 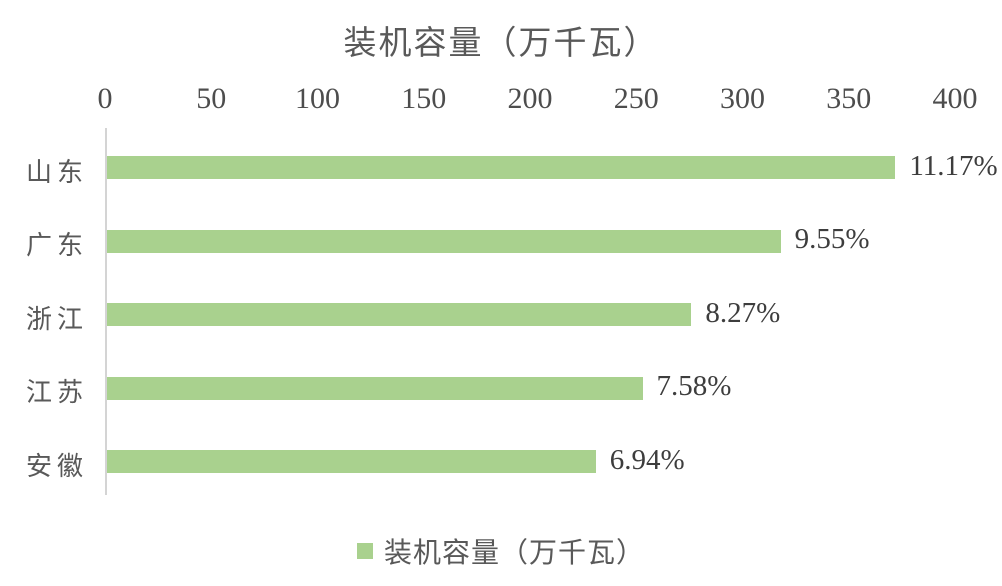 What do you see at coordinates (317, 98) in the screenshot?
I see `x-axis-tick-label: 100` at bounding box center [317, 98].